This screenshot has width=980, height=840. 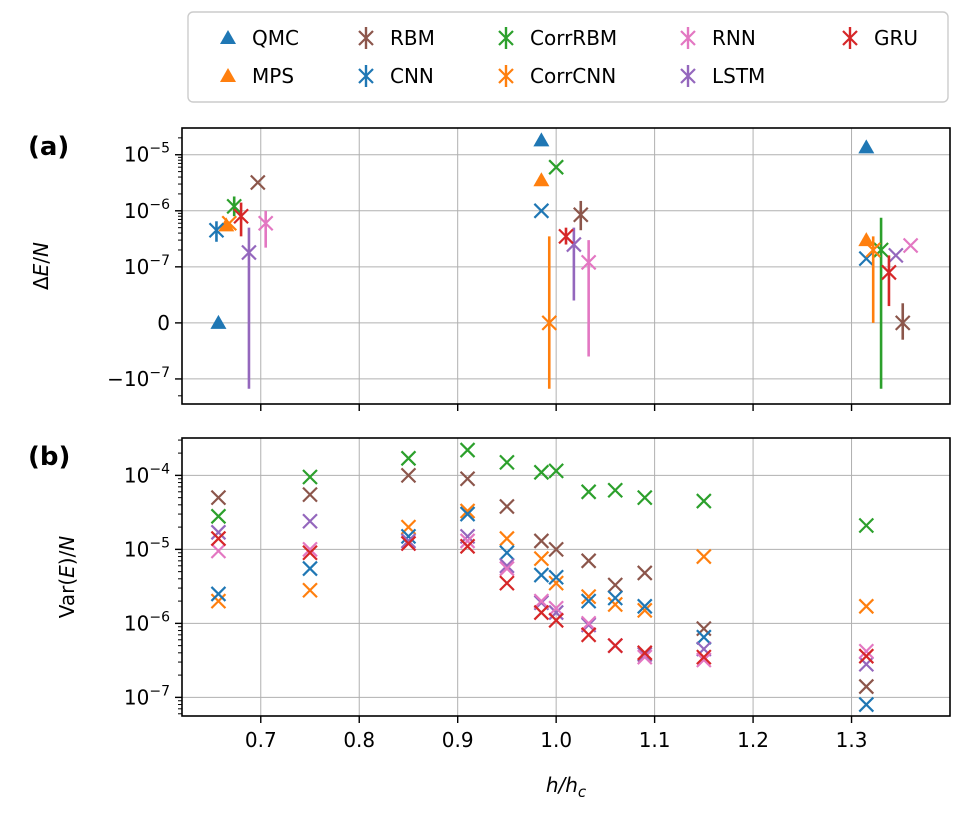 I want to click on panel-b-point-cnn-7-mark, so click(x=588, y=601).